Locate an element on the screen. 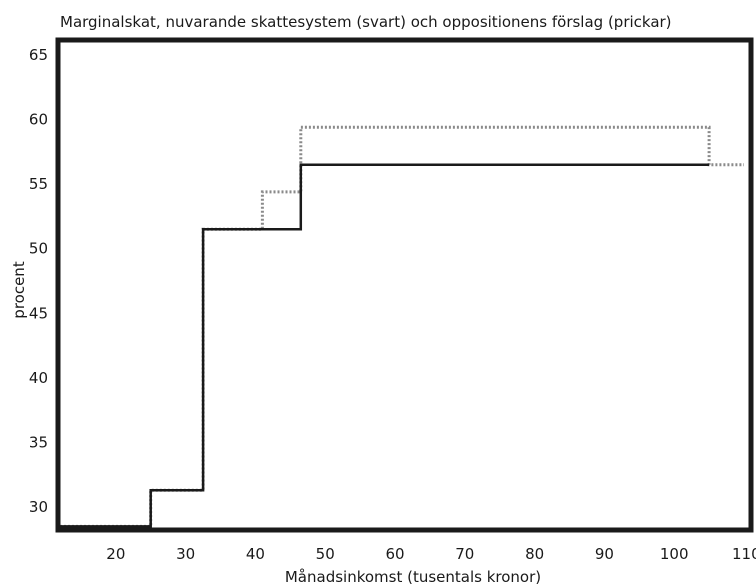 The width and height of the screenshot is (756, 586). y-tick-label: 50 is located at coordinates (38, 249).